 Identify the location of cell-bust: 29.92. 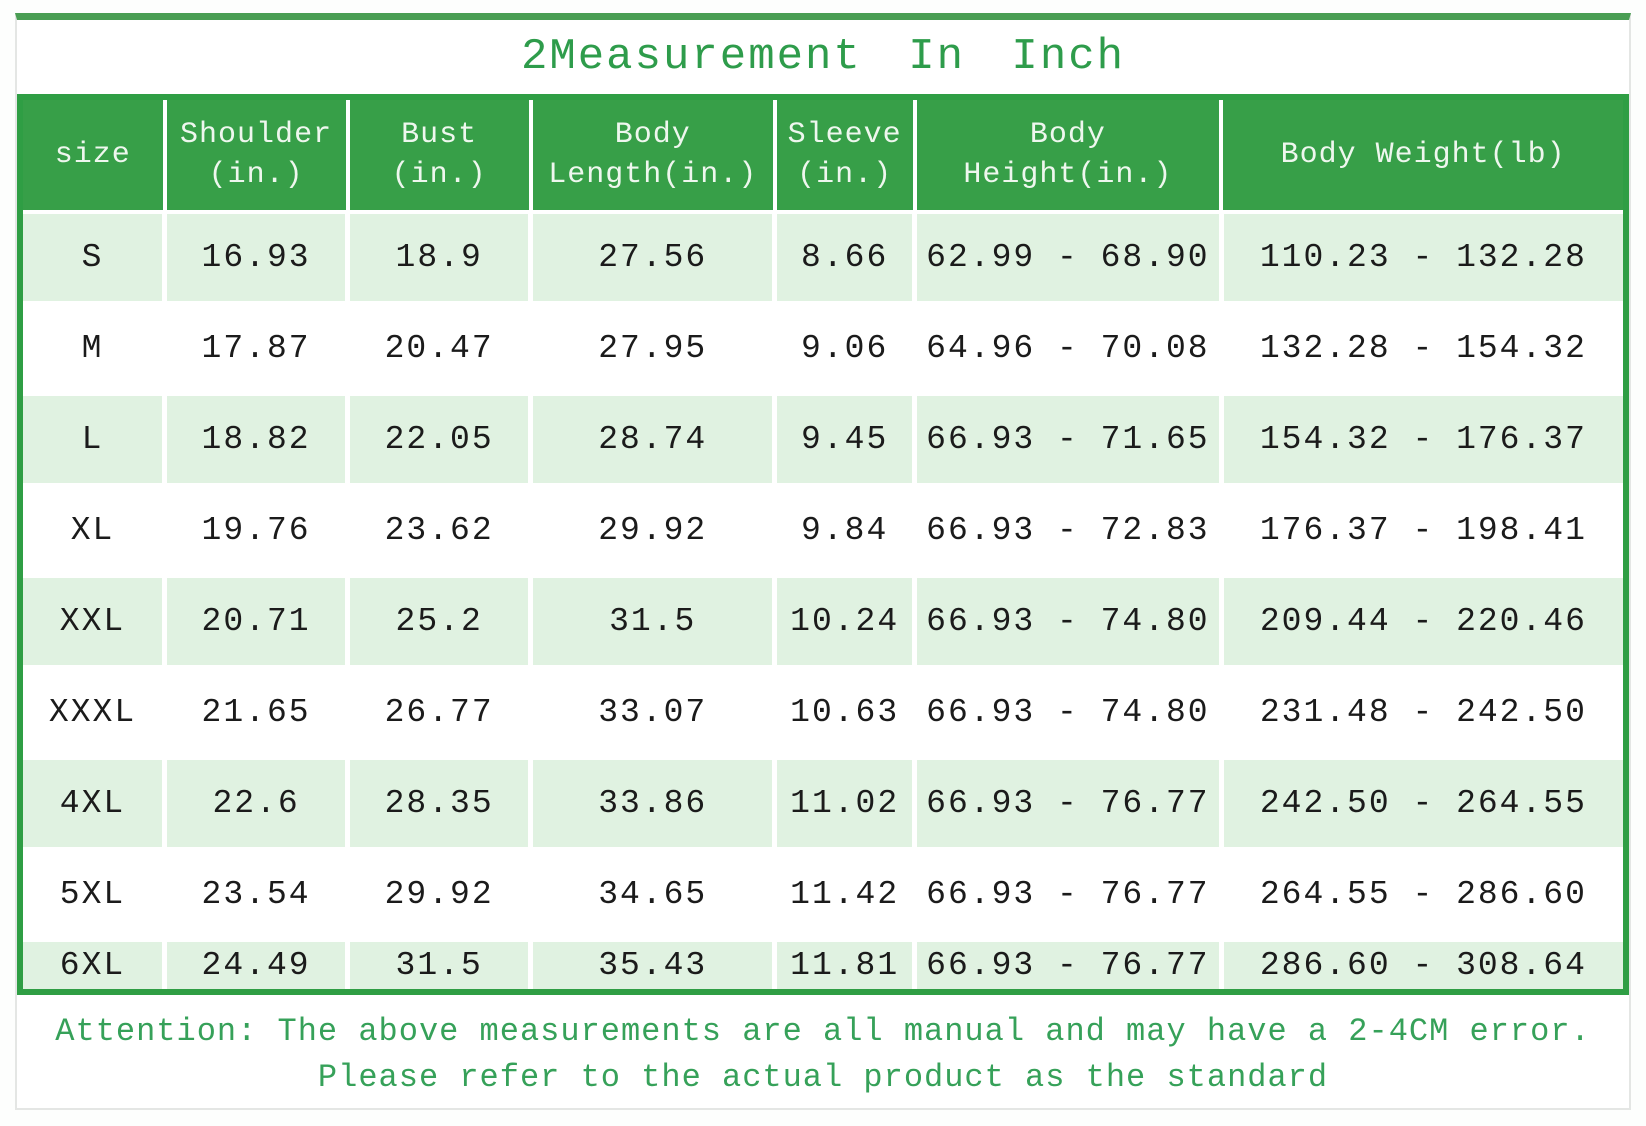
(438, 893).